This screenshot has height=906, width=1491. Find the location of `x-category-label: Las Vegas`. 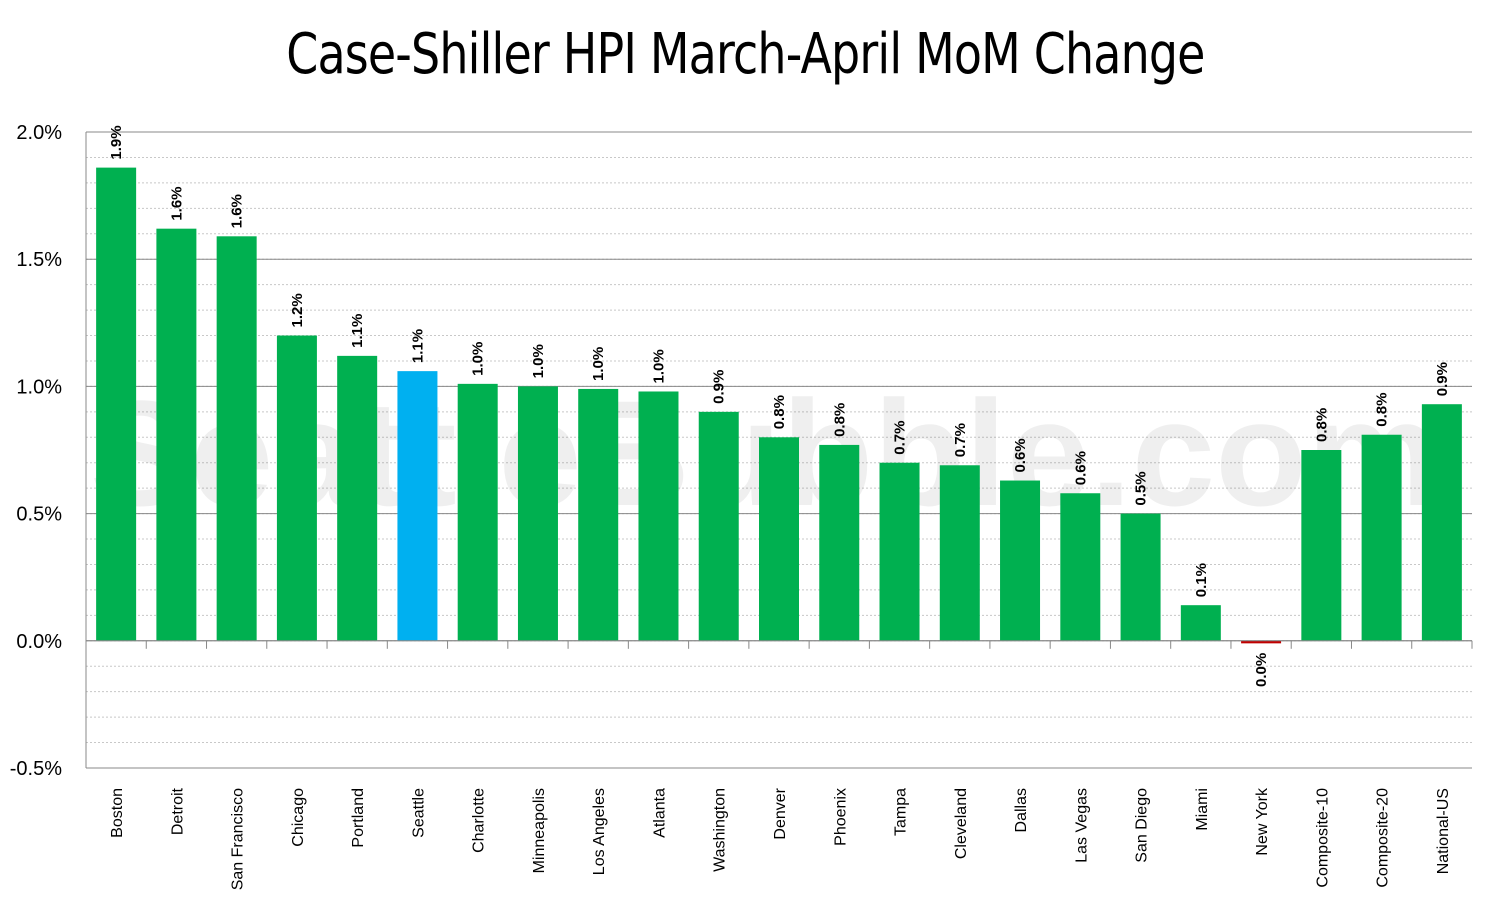

x-category-label: Las Vegas is located at coordinates (1081, 825).